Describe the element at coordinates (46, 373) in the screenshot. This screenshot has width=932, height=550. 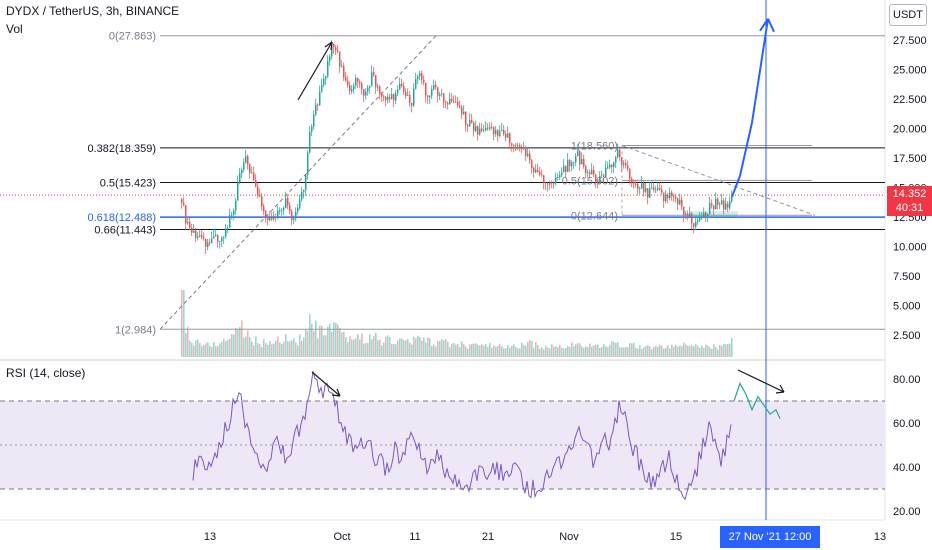
I see `rsi-label: RSI (14, close)` at that location.